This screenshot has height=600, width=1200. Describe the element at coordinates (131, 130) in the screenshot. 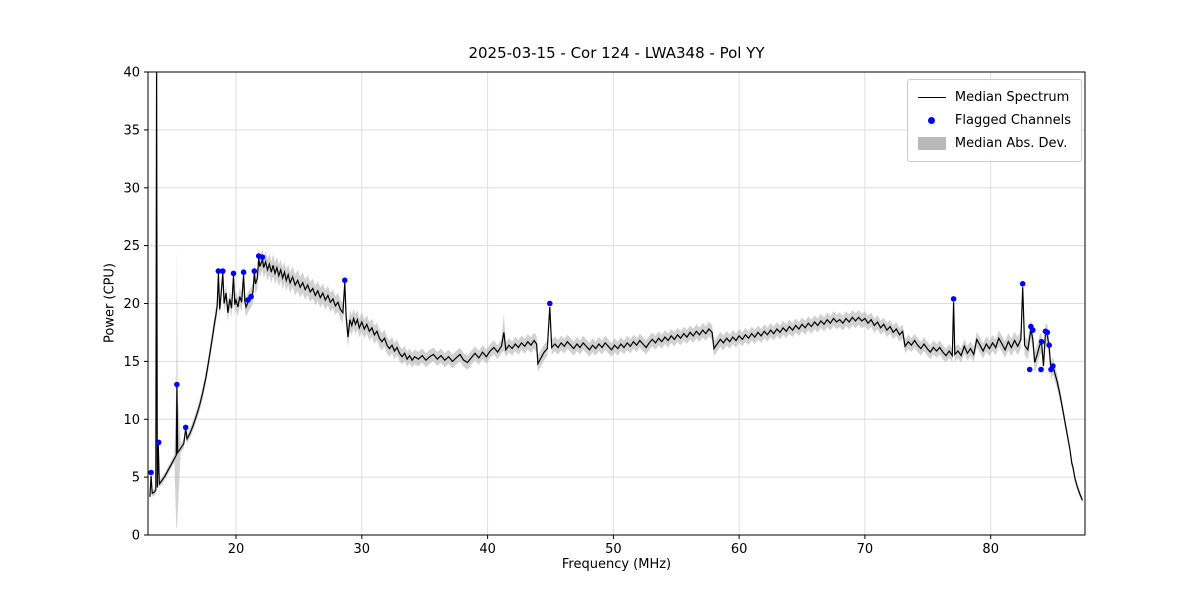

I see `y-tick-label: 35` at that location.